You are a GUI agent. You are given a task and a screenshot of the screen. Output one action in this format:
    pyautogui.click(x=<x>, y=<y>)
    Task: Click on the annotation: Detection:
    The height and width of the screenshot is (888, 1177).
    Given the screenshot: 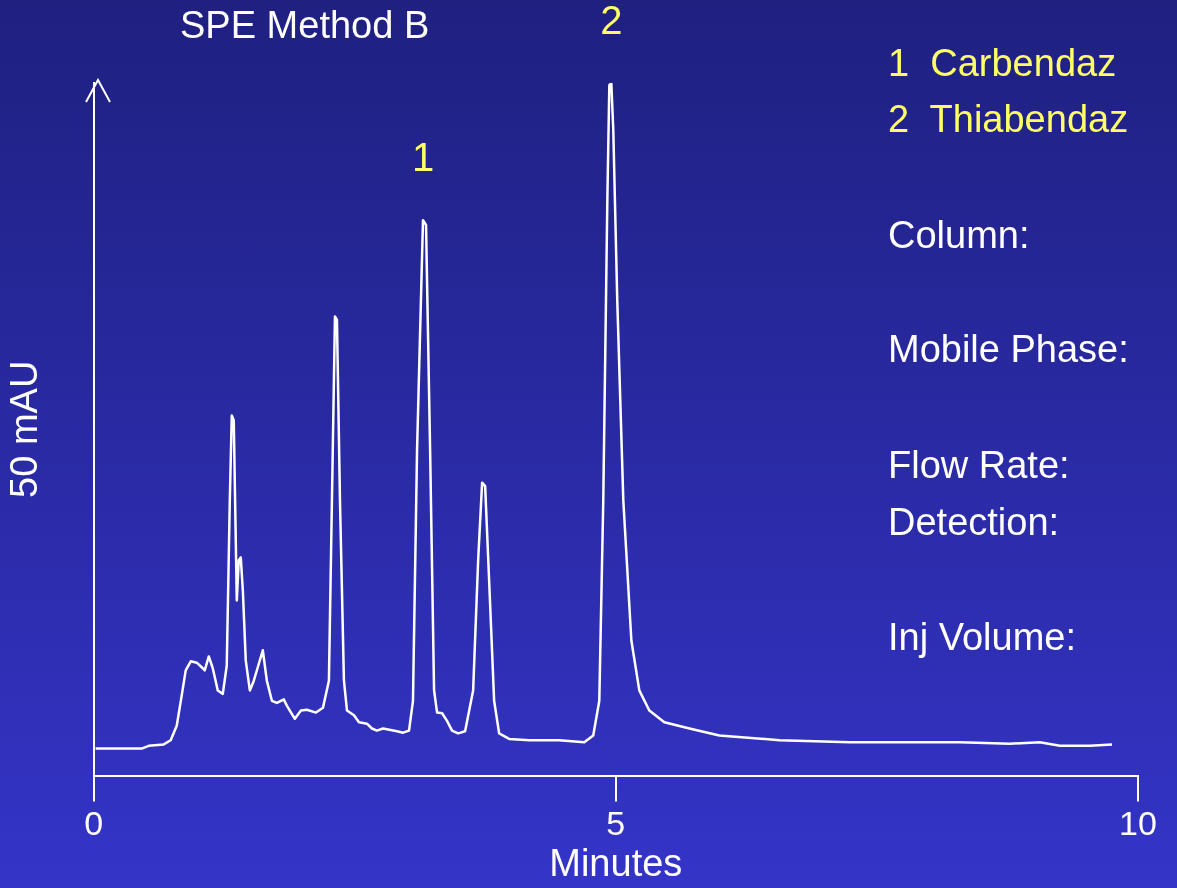 What is the action you would take?
    pyautogui.click(x=974, y=522)
    